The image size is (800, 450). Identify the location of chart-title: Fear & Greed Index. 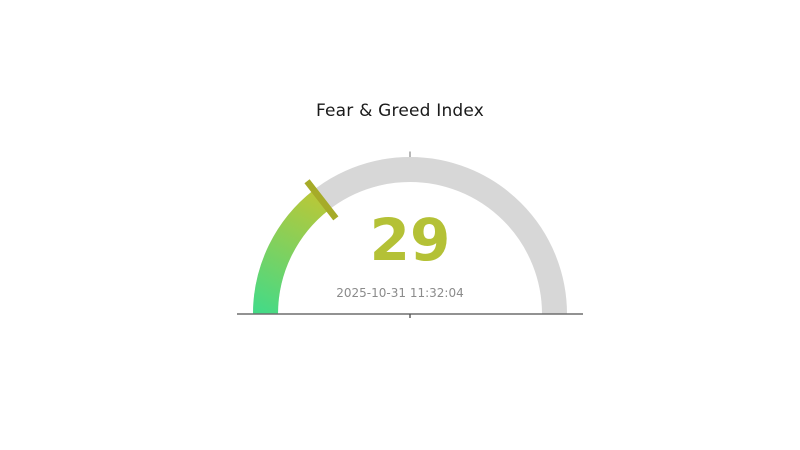
(400, 111).